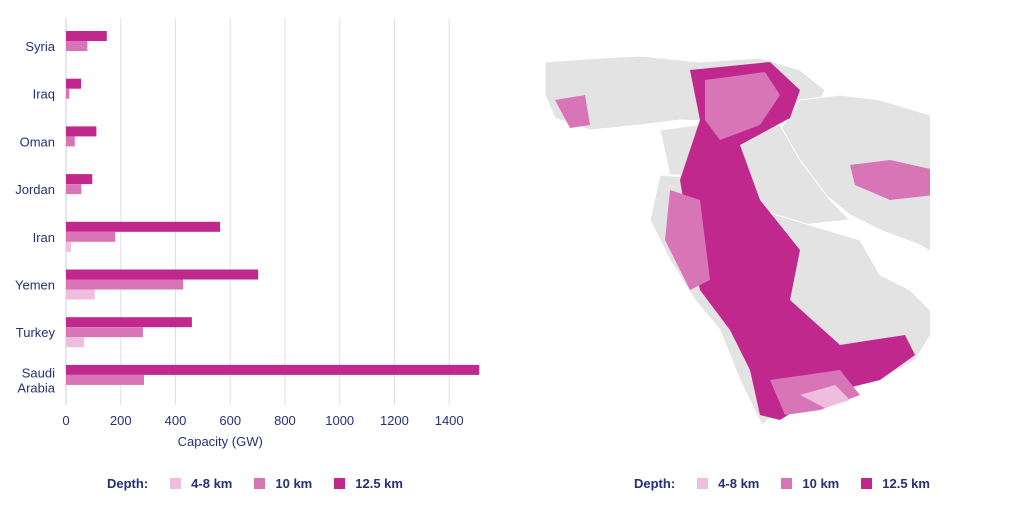  Describe the element at coordinates (810, 483) in the screenshot. I see `map-legend-item-10km: 10 km` at that location.